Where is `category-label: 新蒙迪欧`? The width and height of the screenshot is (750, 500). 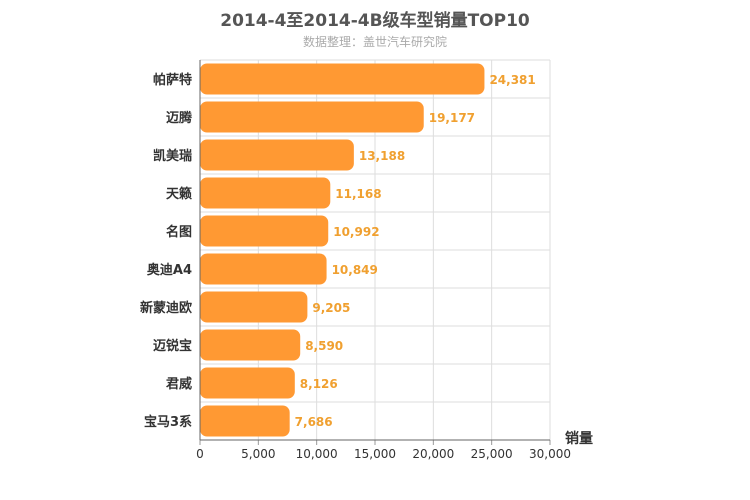 category-label: 新蒙迪欧 is located at coordinates (166, 308).